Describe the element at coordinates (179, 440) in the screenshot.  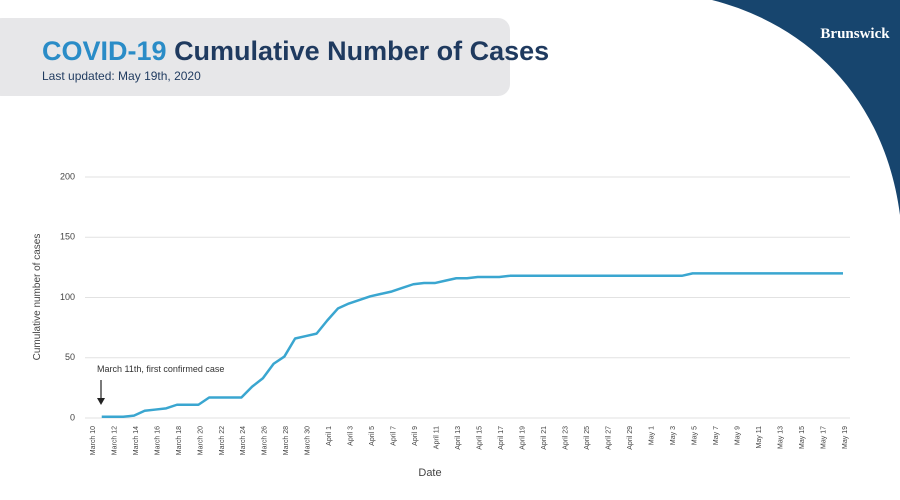
I see `x-tick-label: March 18` at that location.